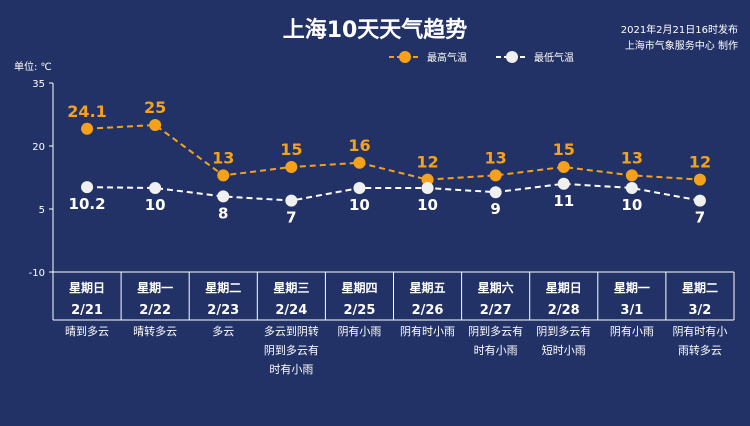 Image resolution: width=750 pixels, height=426 pixels. I want to click on condition-label: 短时小雨, so click(564, 350).